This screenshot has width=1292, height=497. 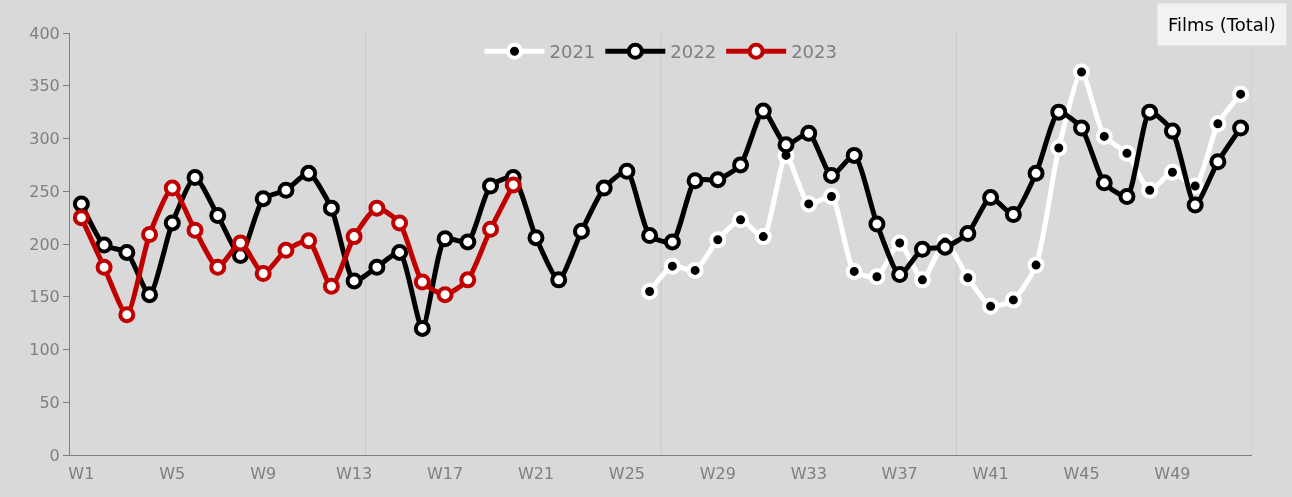 What do you see at coordinates (354, 474) in the screenshot?
I see `x-tick-label: W13` at bounding box center [354, 474].